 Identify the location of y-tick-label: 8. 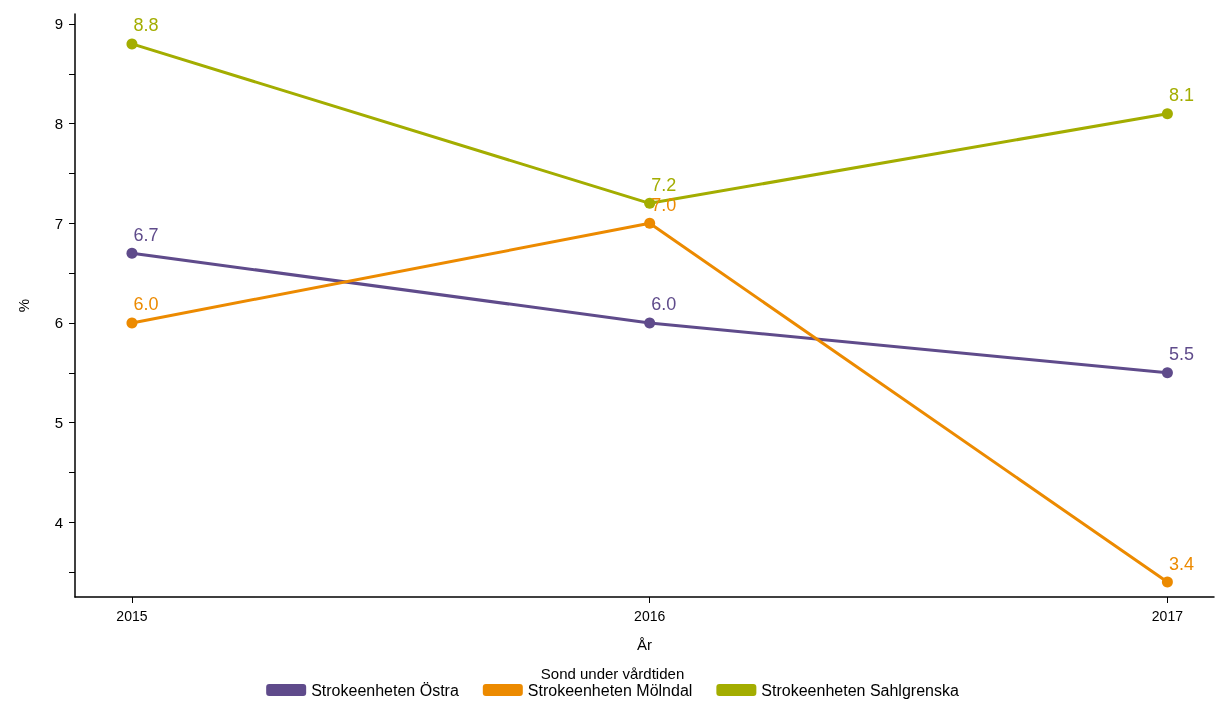
(58, 124).